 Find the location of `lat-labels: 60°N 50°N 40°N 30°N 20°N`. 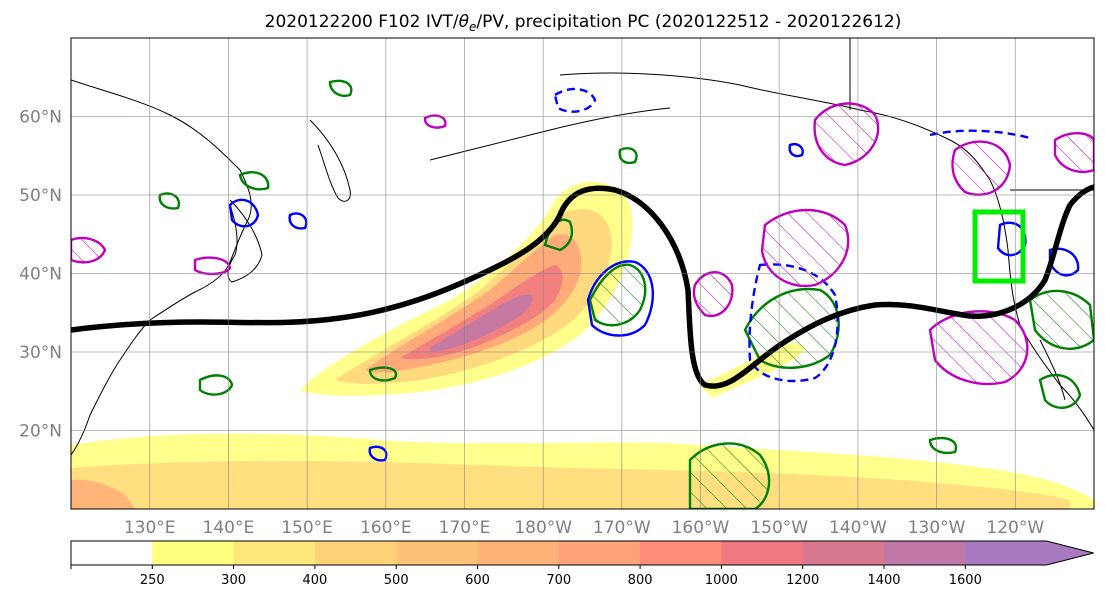

lat-labels: 60°N 50°N 40°N 30°N 20°N is located at coordinates (40, 275).